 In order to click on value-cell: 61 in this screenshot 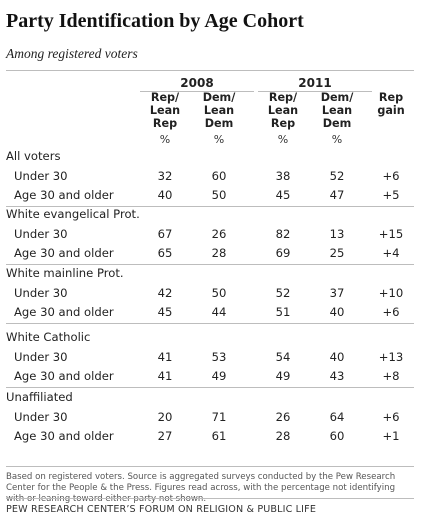, I will do `click(219, 436)`.